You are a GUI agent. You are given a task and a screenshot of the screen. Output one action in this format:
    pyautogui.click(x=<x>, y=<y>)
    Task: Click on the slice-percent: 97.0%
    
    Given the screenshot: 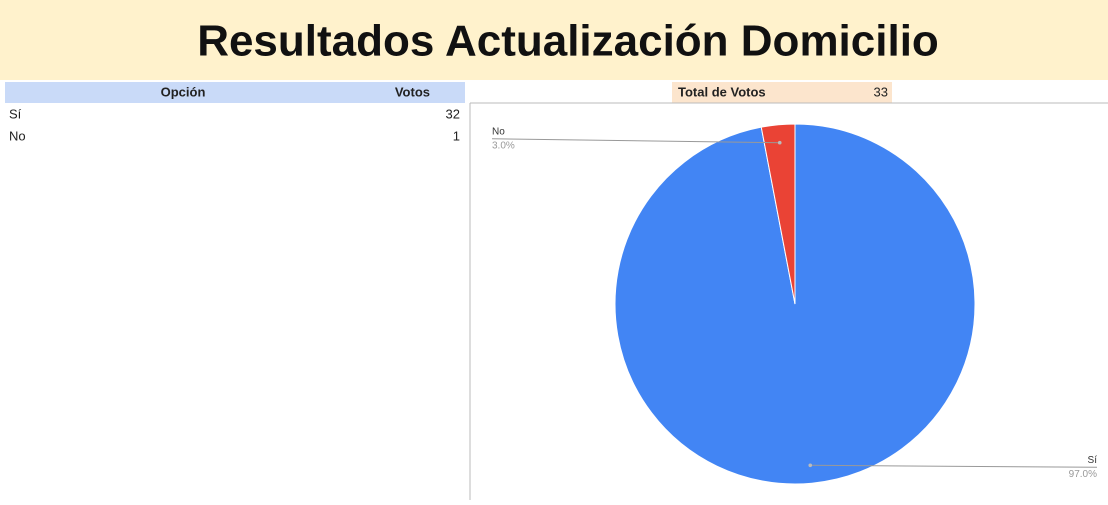 What is the action you would take?
    pyautogui.click(x=1083, y=474)
    